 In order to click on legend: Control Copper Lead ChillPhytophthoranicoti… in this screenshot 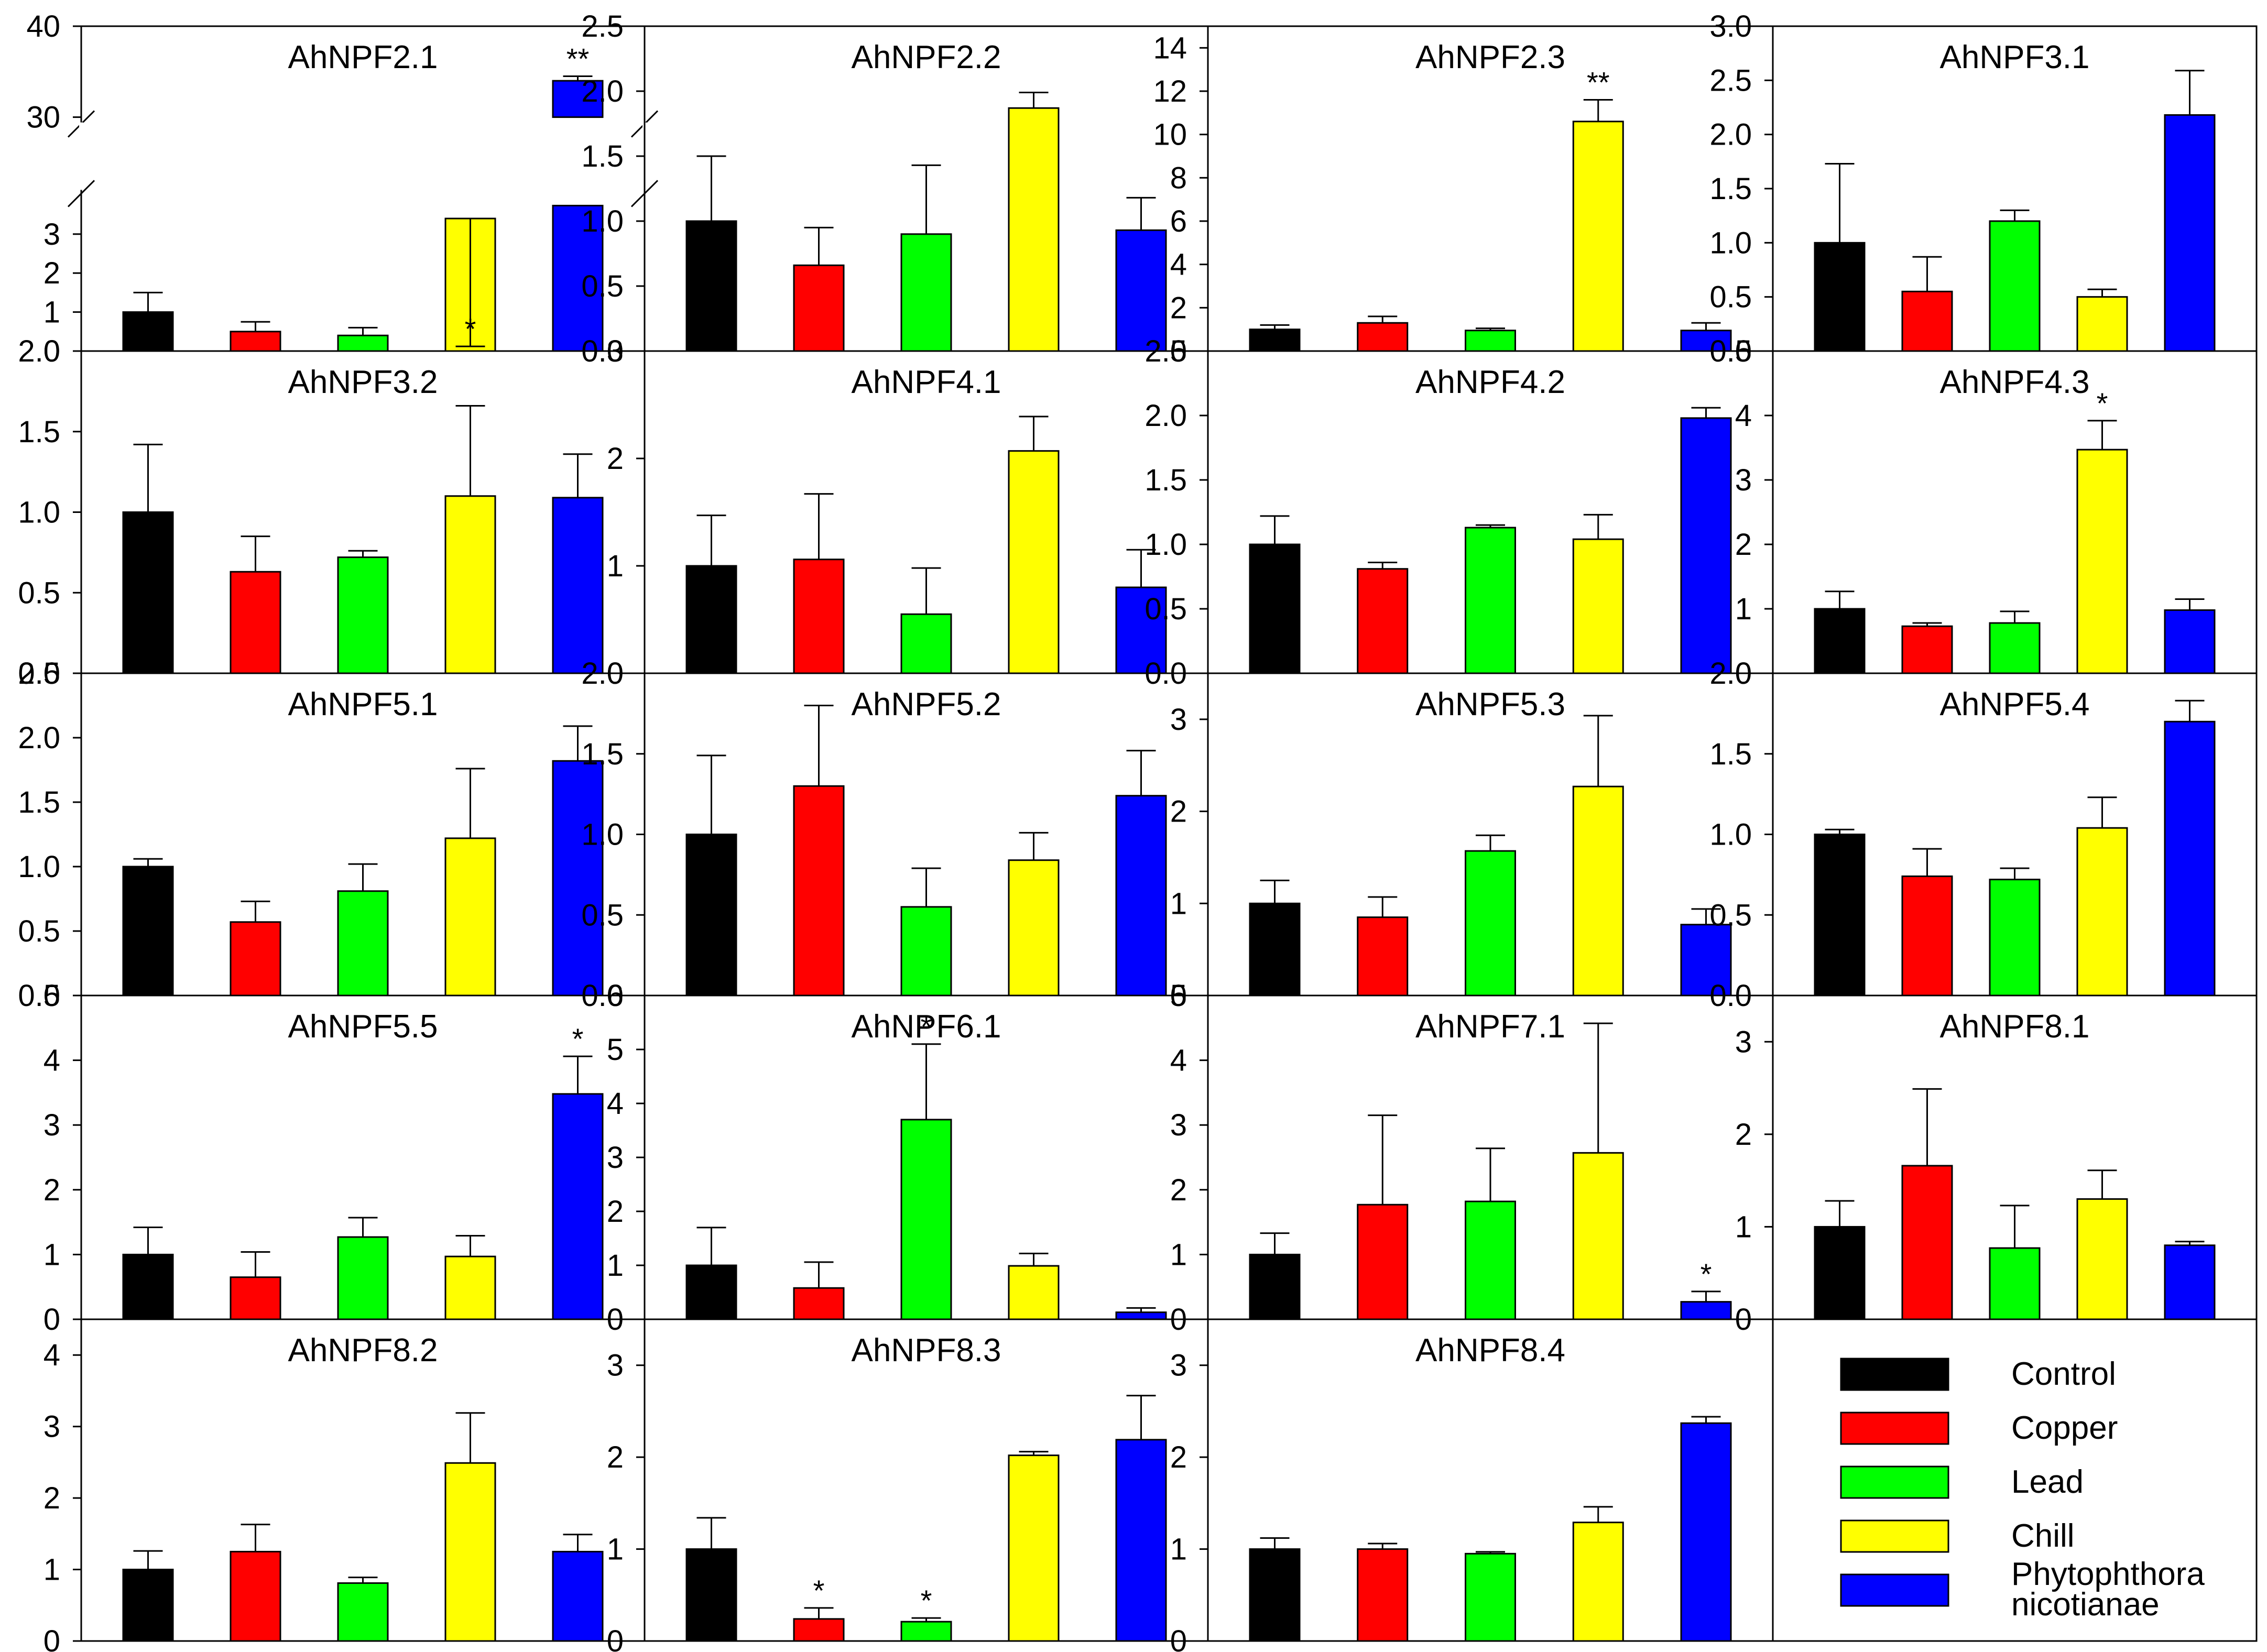, I will do `click(2015, 1480)`.